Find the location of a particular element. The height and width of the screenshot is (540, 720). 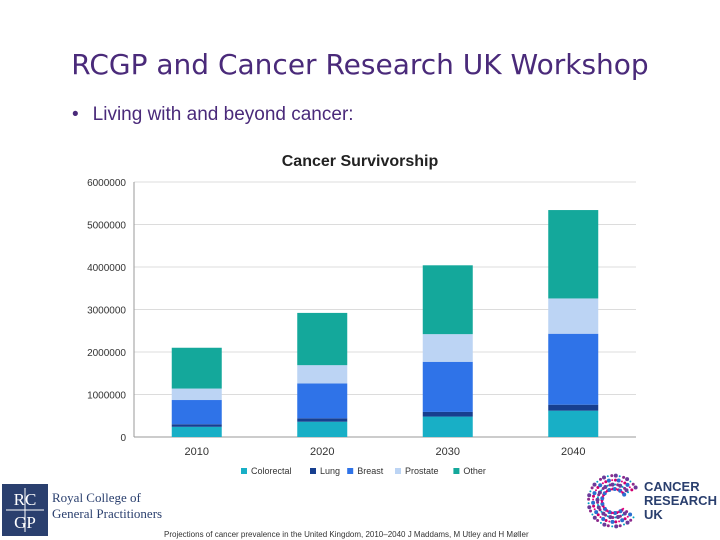

rcgp-logo: RC GP is located at coordinates (25, 510).